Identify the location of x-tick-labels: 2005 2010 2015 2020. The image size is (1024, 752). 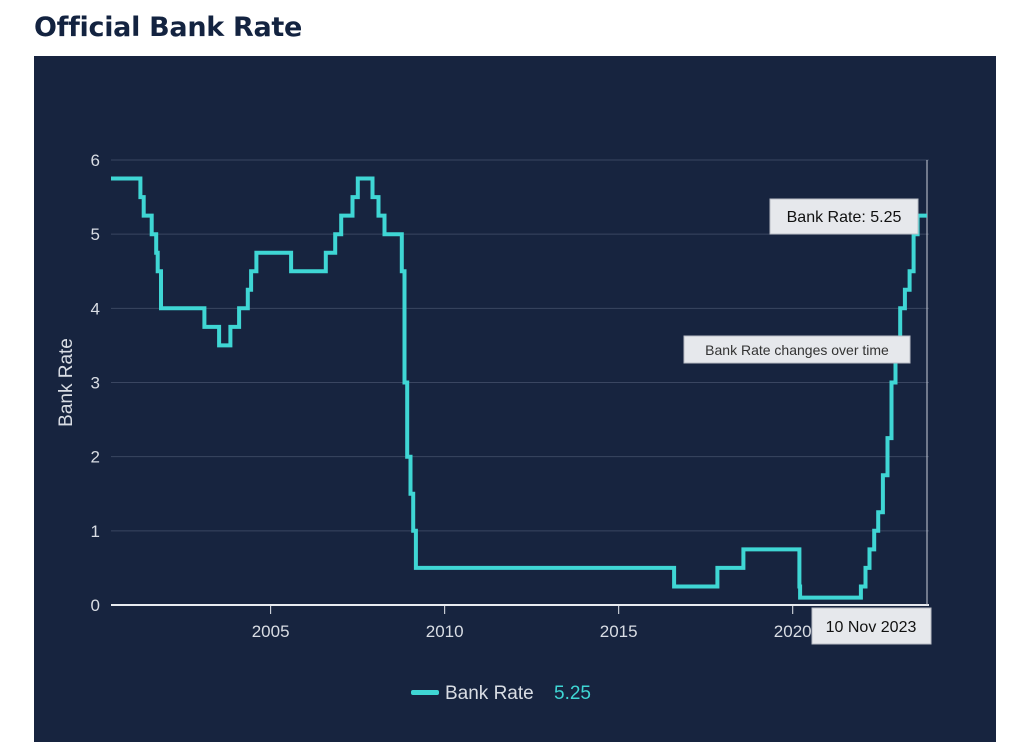
(532, 623).